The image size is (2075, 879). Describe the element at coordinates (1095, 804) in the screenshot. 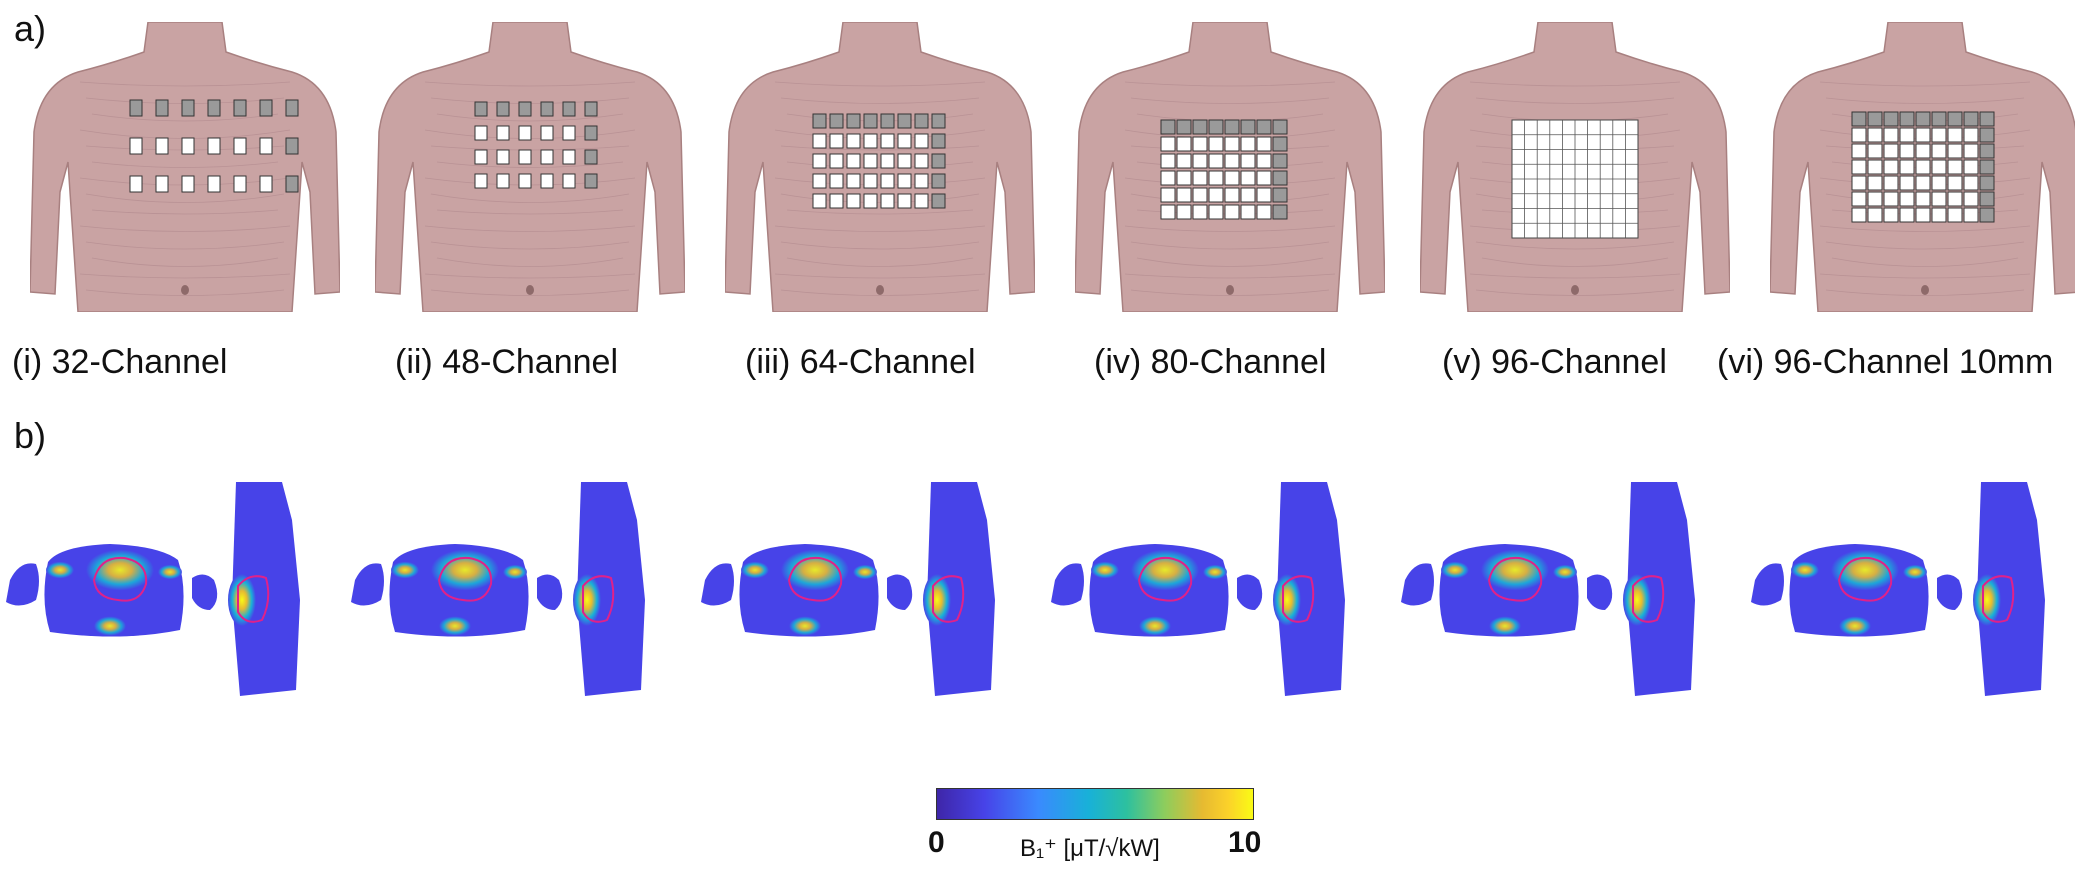

I see `colorbar` at that location.